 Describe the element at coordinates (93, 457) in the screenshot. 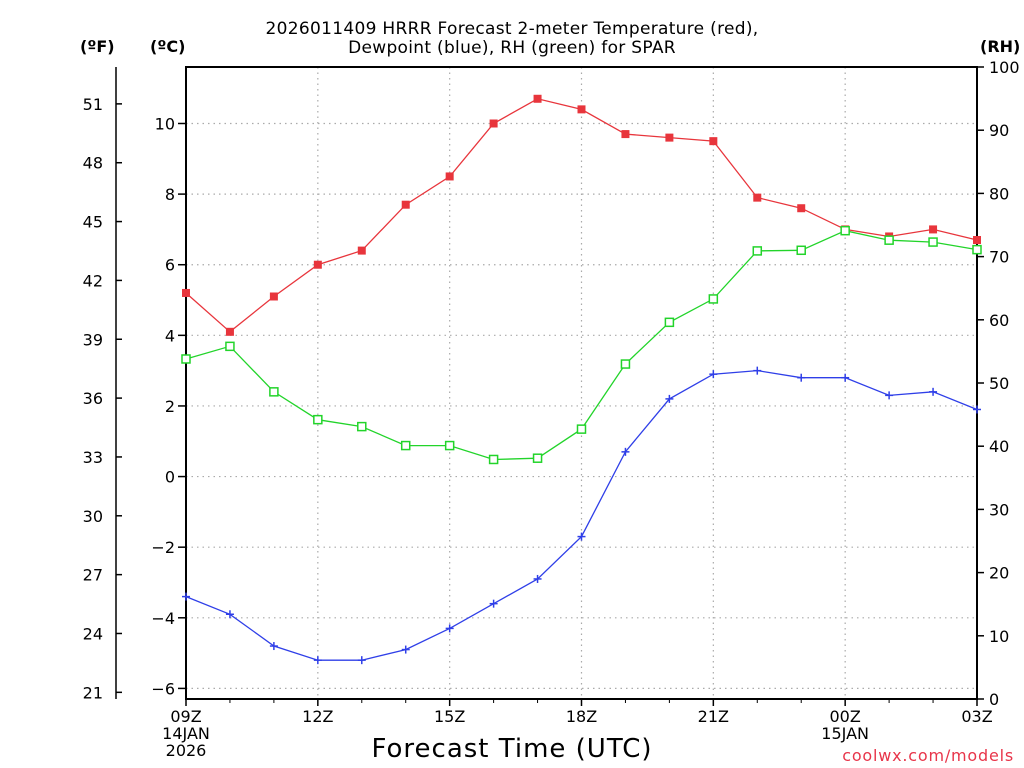

I see `fahrenheit-tick-label: 33` at that location.